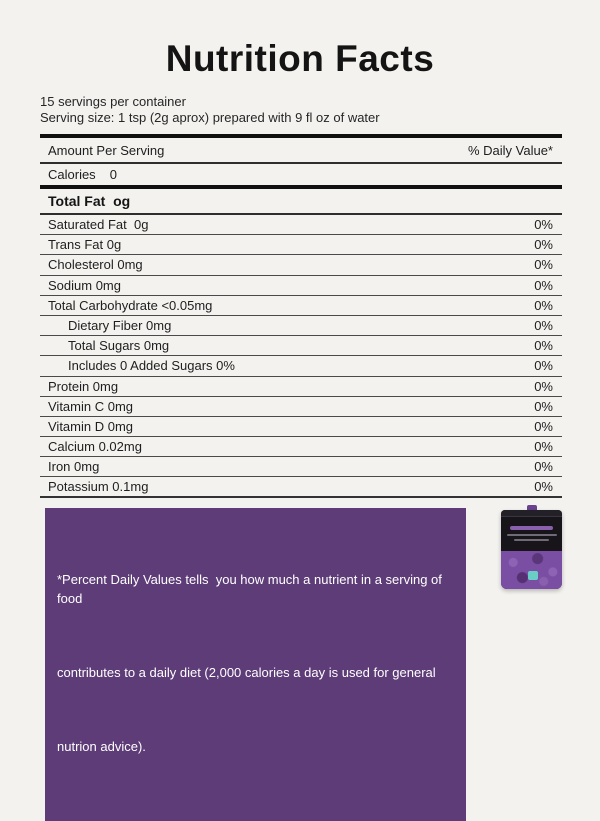  What do you see at coordinates (95, 265) in the screenshot?
I see `nutrient-label: Cholesterol 0mg` at bounding box center [95, 265].